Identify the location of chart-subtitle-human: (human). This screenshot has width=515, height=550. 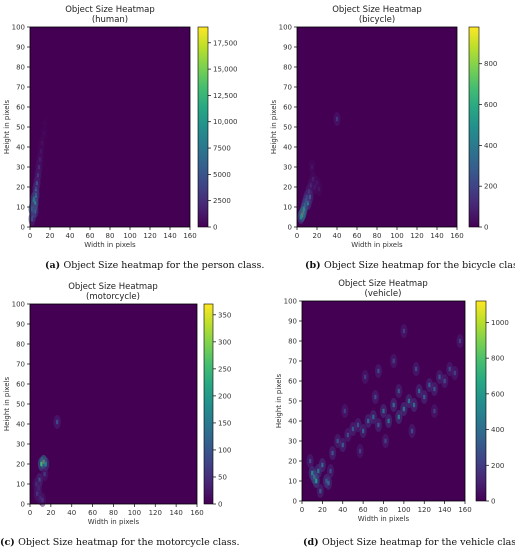
(110, 20).